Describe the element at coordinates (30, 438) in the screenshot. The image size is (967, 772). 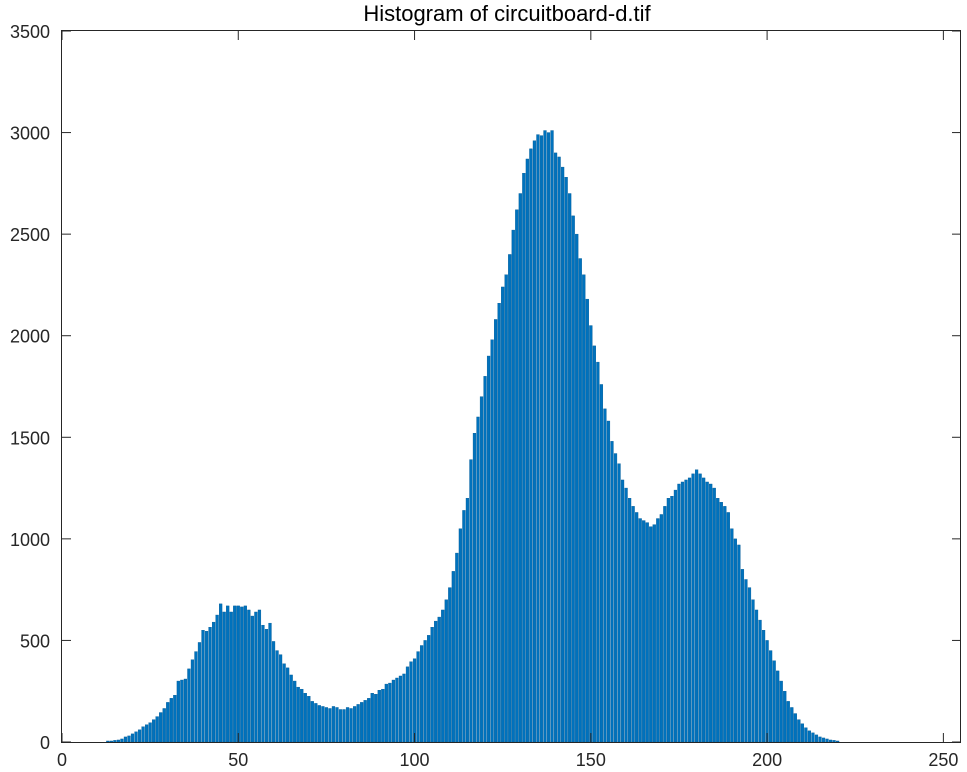
I see `y-tick-label: 1500` at that location.